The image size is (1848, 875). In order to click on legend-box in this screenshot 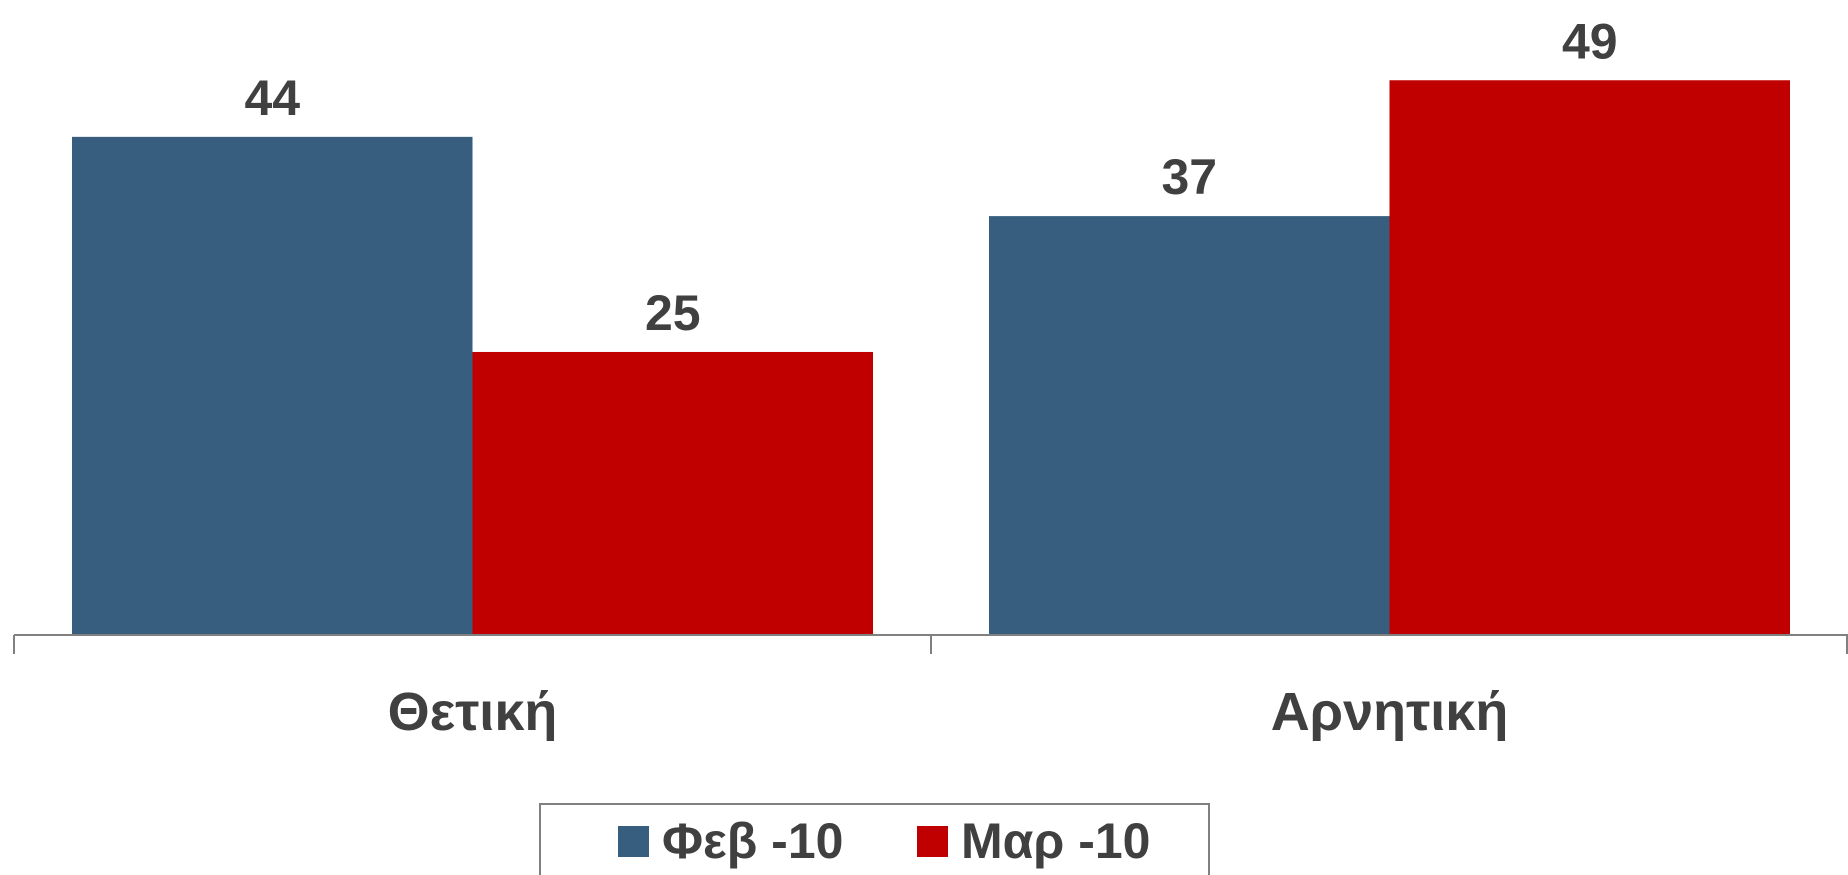, I will do `click(874, 839)`.